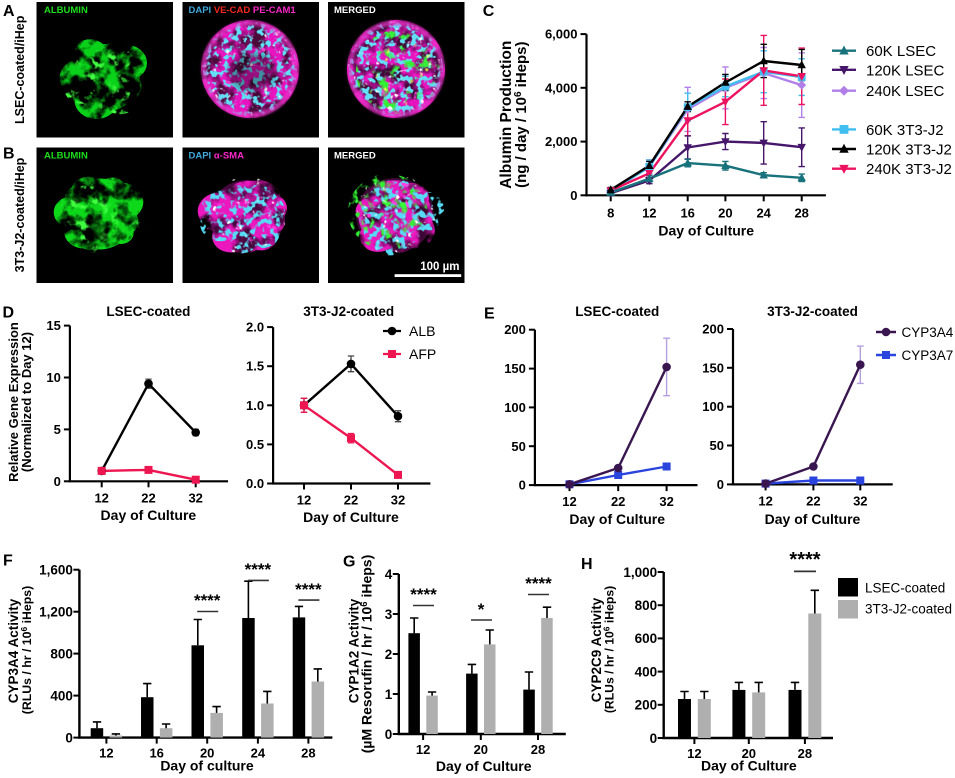 This screenshot has width=955, height=778. I want to click on svg-text: Relative Gene Expression, so click(13, 402).